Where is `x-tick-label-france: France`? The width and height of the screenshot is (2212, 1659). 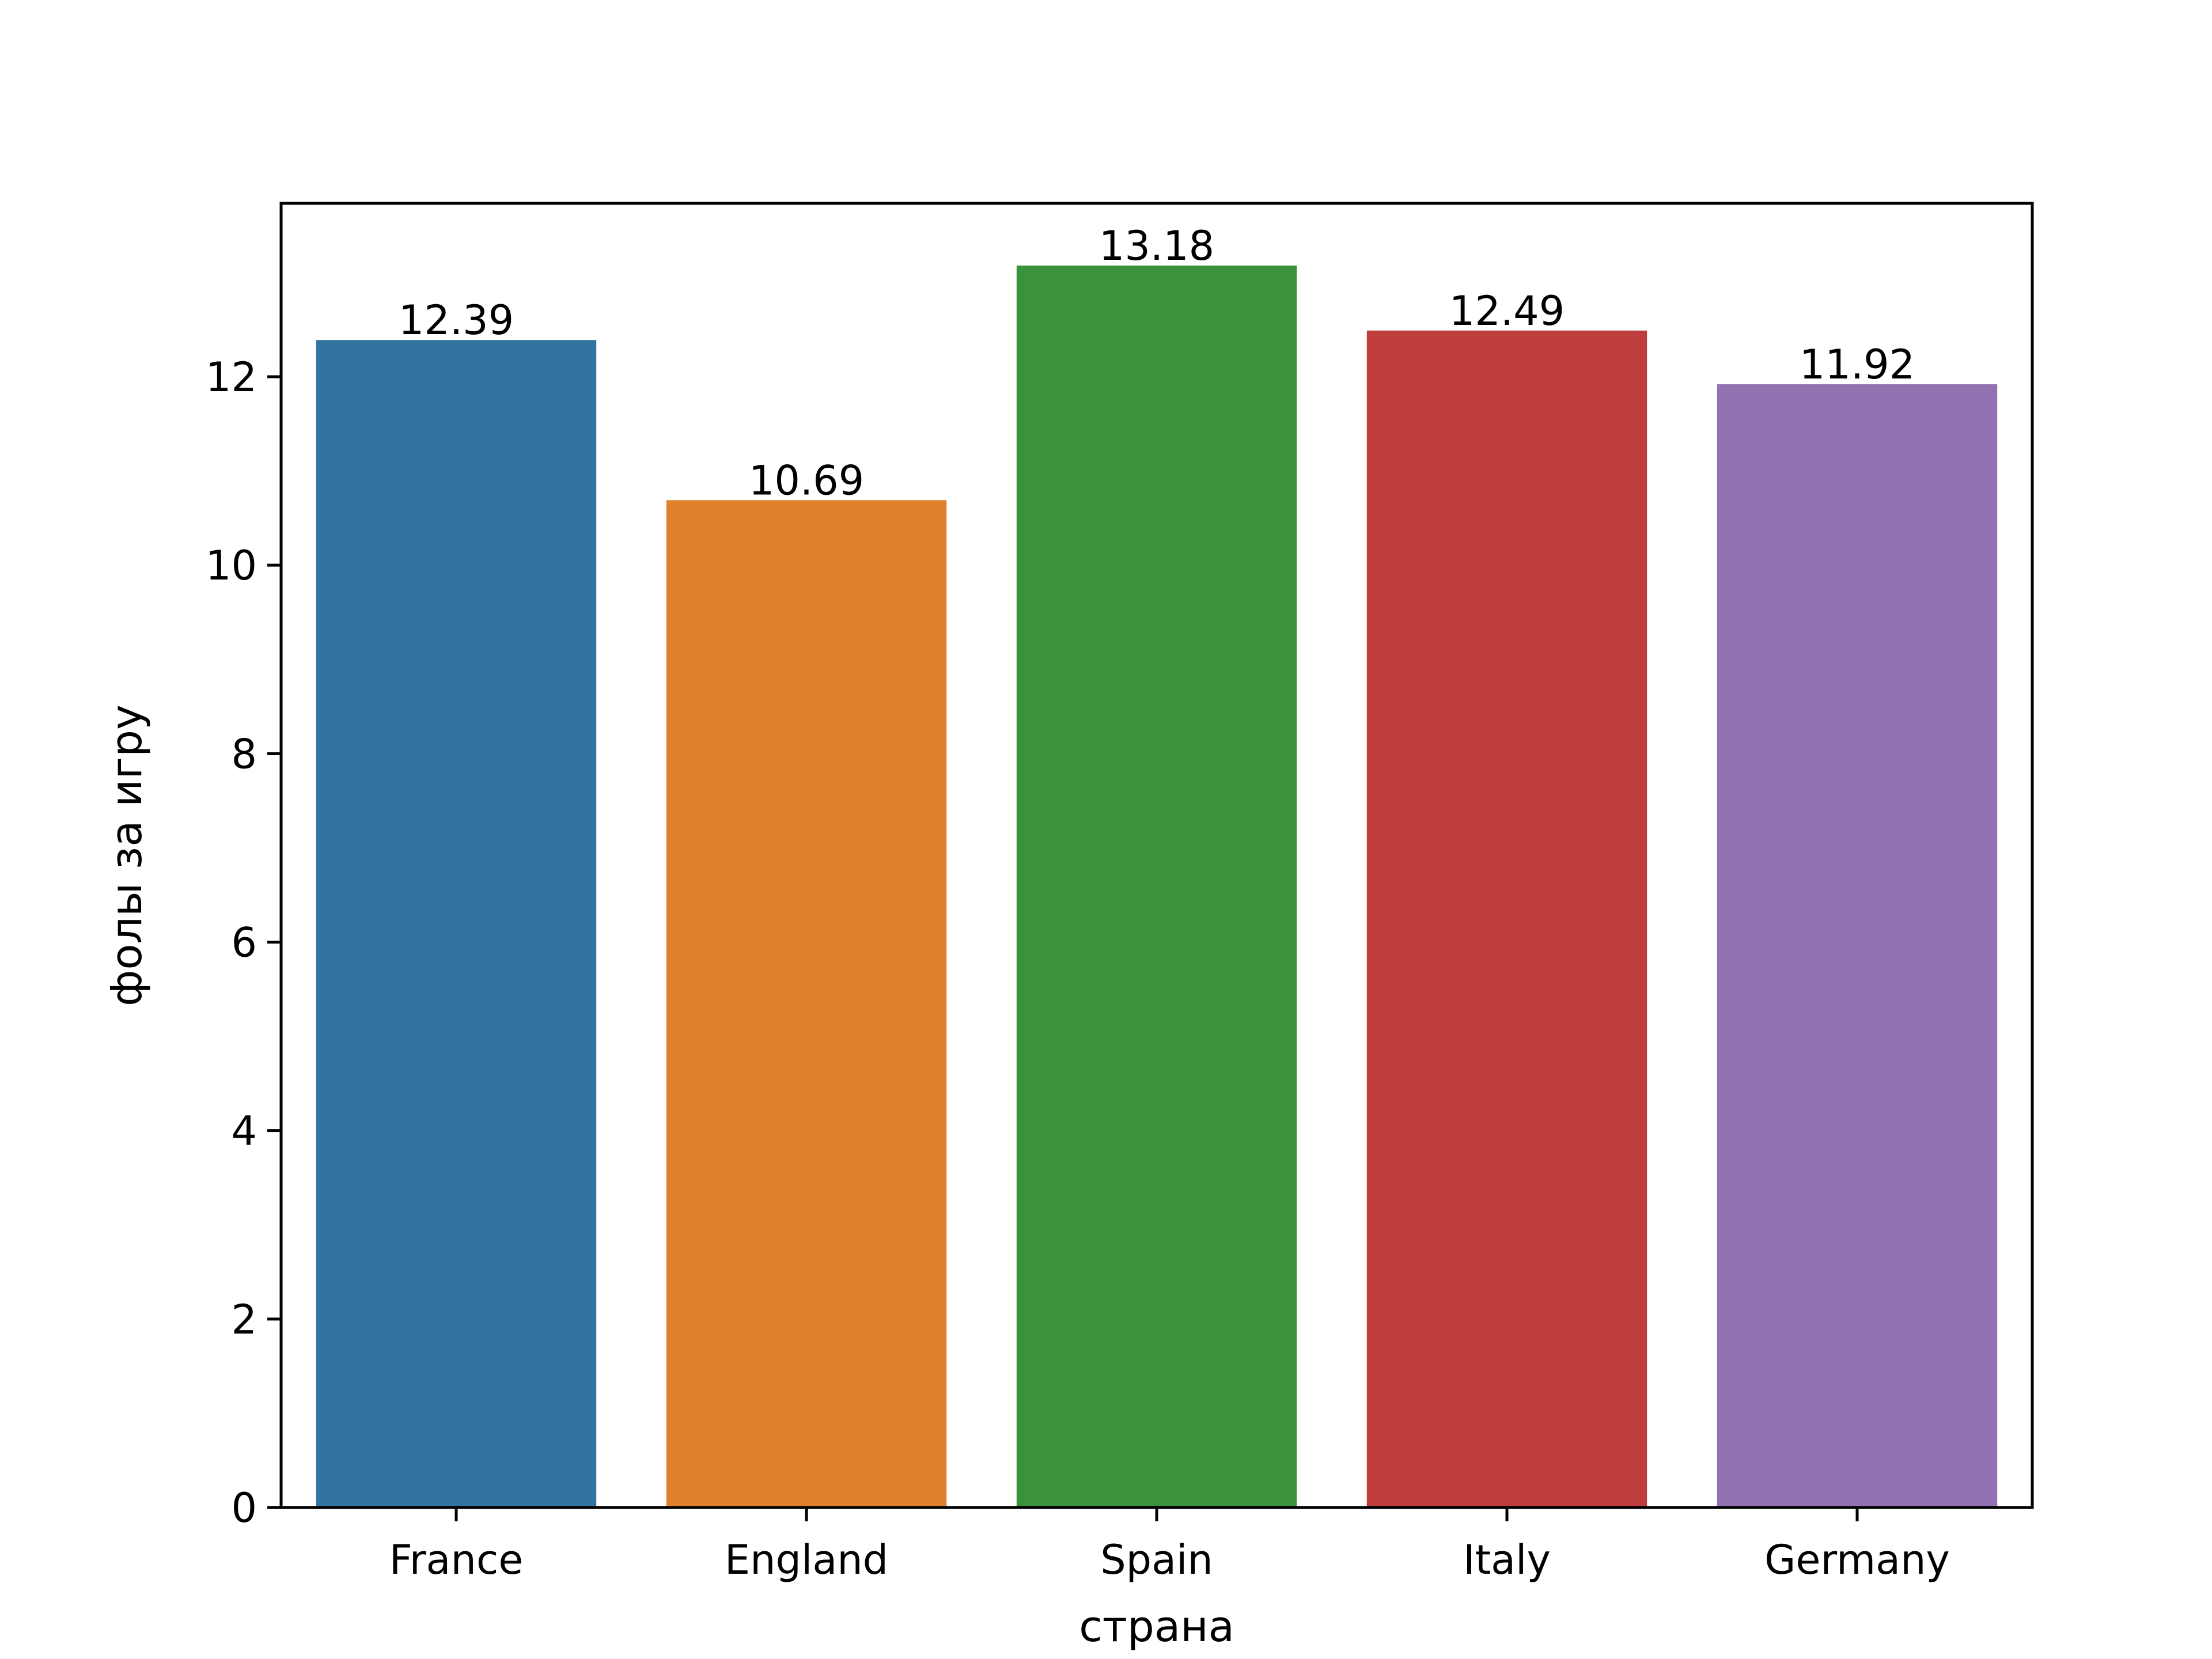
x-tick-label-france: France is located at coordinates (456, 1560).